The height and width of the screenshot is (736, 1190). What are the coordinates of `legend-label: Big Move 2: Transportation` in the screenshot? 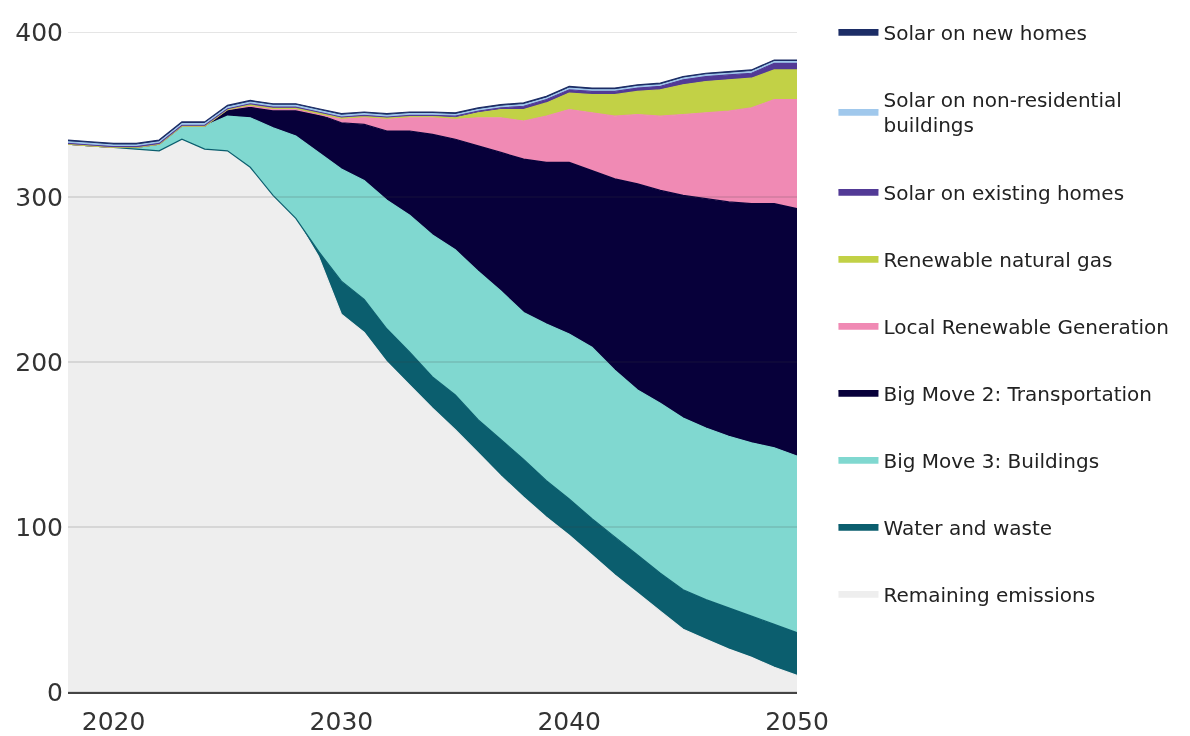 It's located at (1018, 393).